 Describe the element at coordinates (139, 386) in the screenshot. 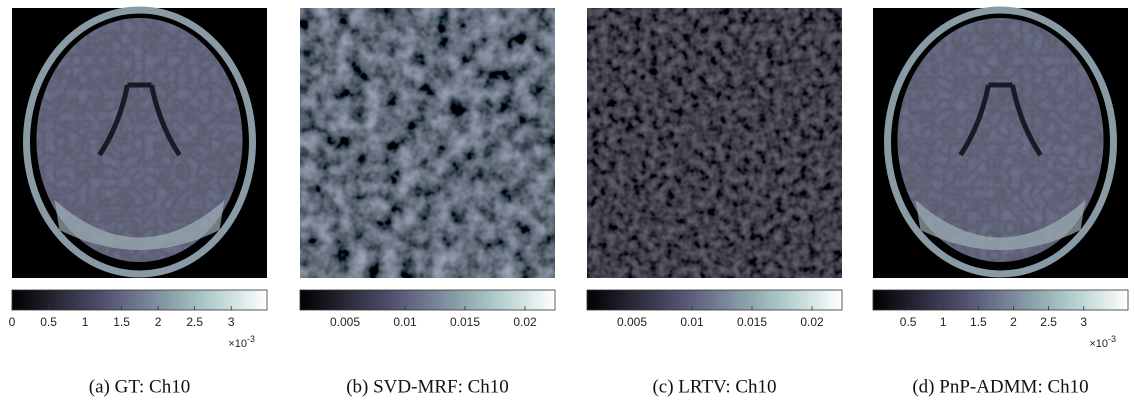

I see `caption: (a) GT: Ch10` at that location.